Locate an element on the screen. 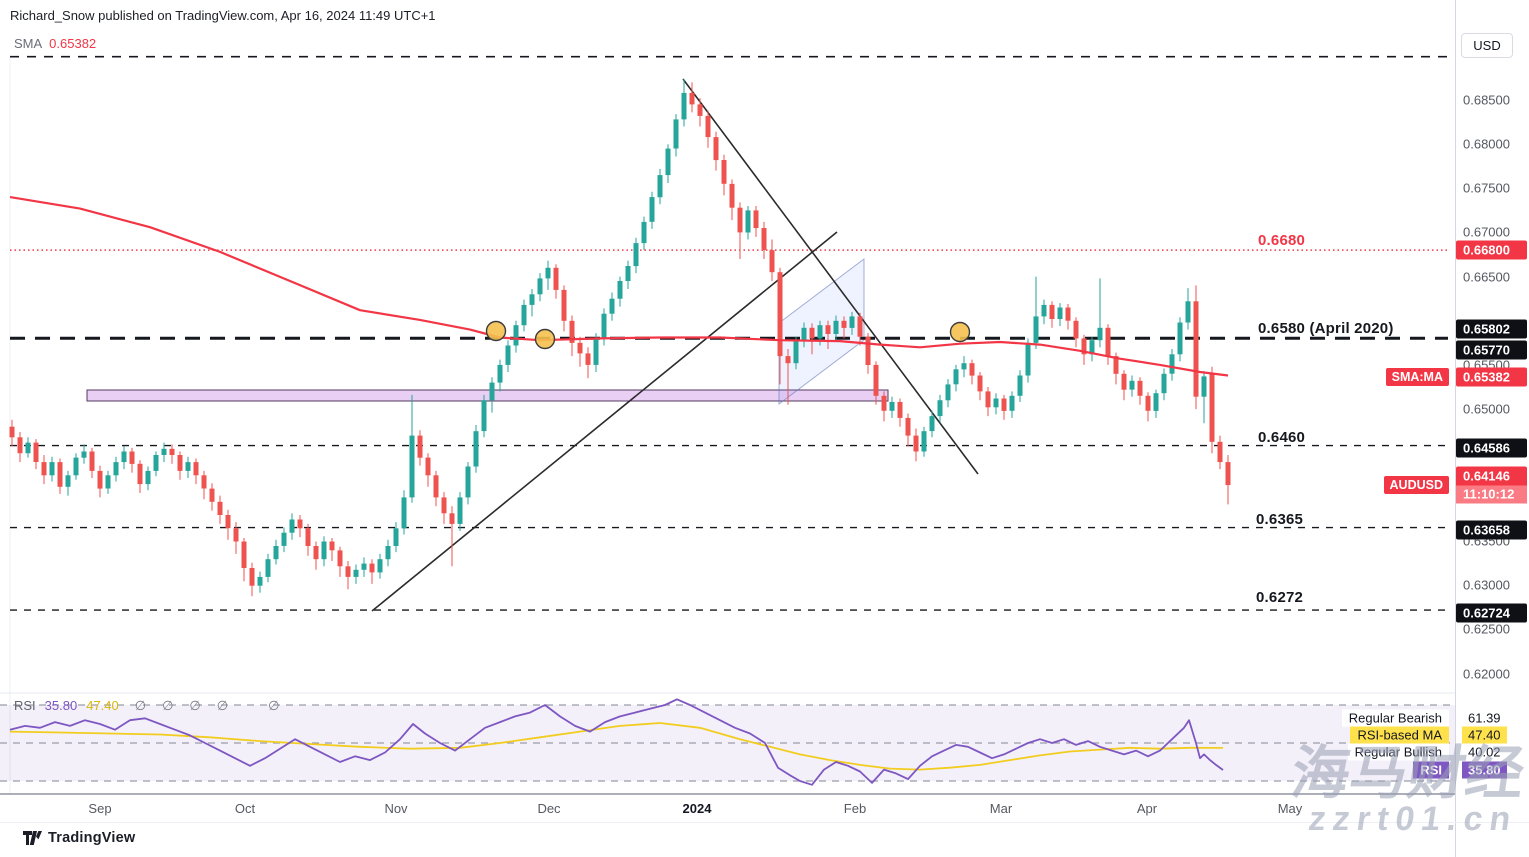 The height and width of the screenshot is (857, 1529). sma-legend: SMA 0.65382 is located at coordinates (55, 43).